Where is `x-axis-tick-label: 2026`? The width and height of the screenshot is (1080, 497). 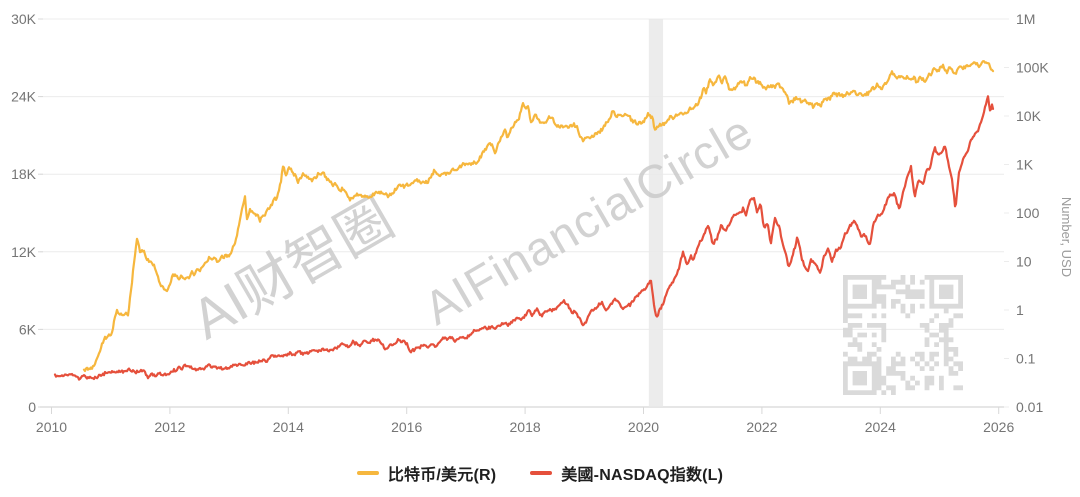 x-axis-tick-label: 2026 is located at coordinates (998, 427).